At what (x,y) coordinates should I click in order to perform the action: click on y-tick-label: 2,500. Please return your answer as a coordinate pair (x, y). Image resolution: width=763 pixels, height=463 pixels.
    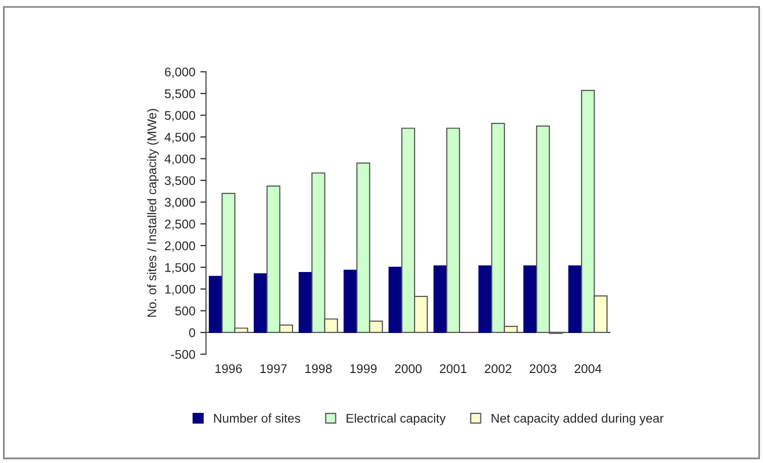
    Looking at the image, I should click on (180, 225).